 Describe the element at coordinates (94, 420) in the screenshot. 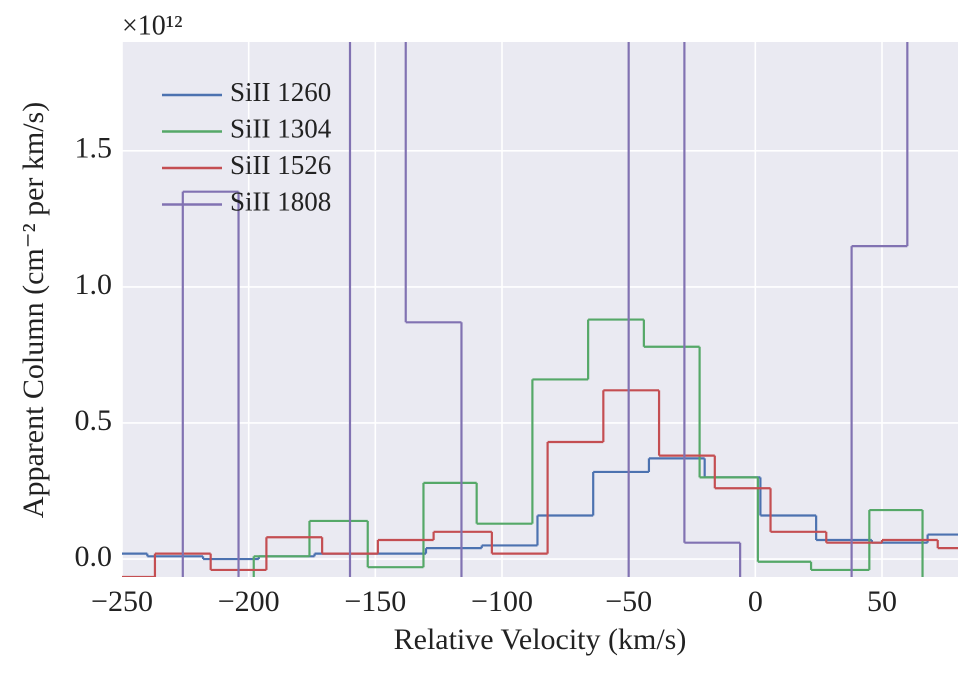

I see `y-tick-label: 0.5` at that location.